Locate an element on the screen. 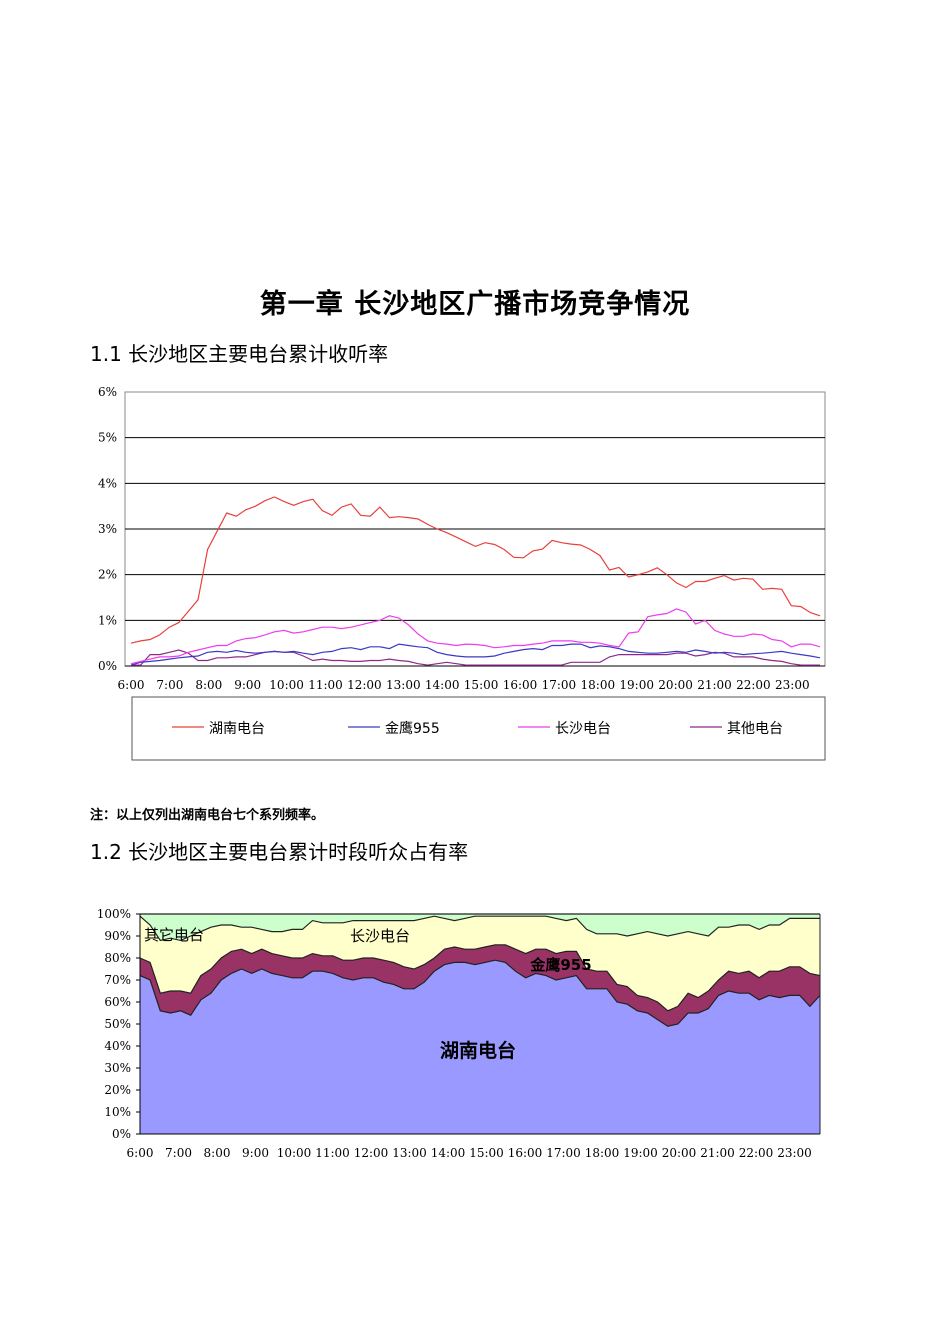 The height and width of the screenshot is (1344, 950). y-tick-label: 40% is located at coordinates (117, 1046).